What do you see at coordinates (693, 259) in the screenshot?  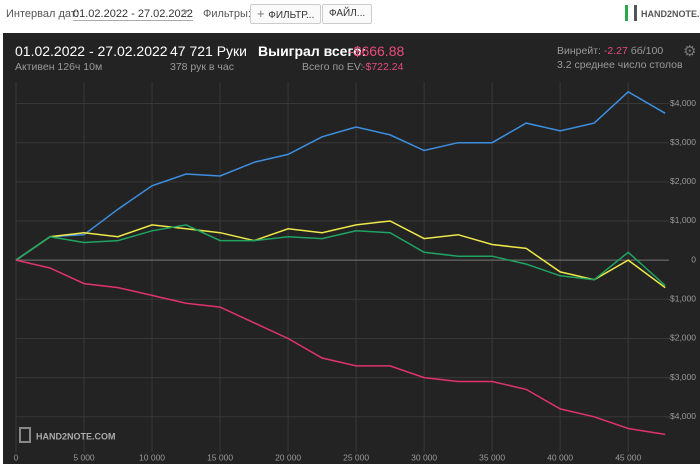 I see `y-tick-label: 0` at bounding box center [693, 259].